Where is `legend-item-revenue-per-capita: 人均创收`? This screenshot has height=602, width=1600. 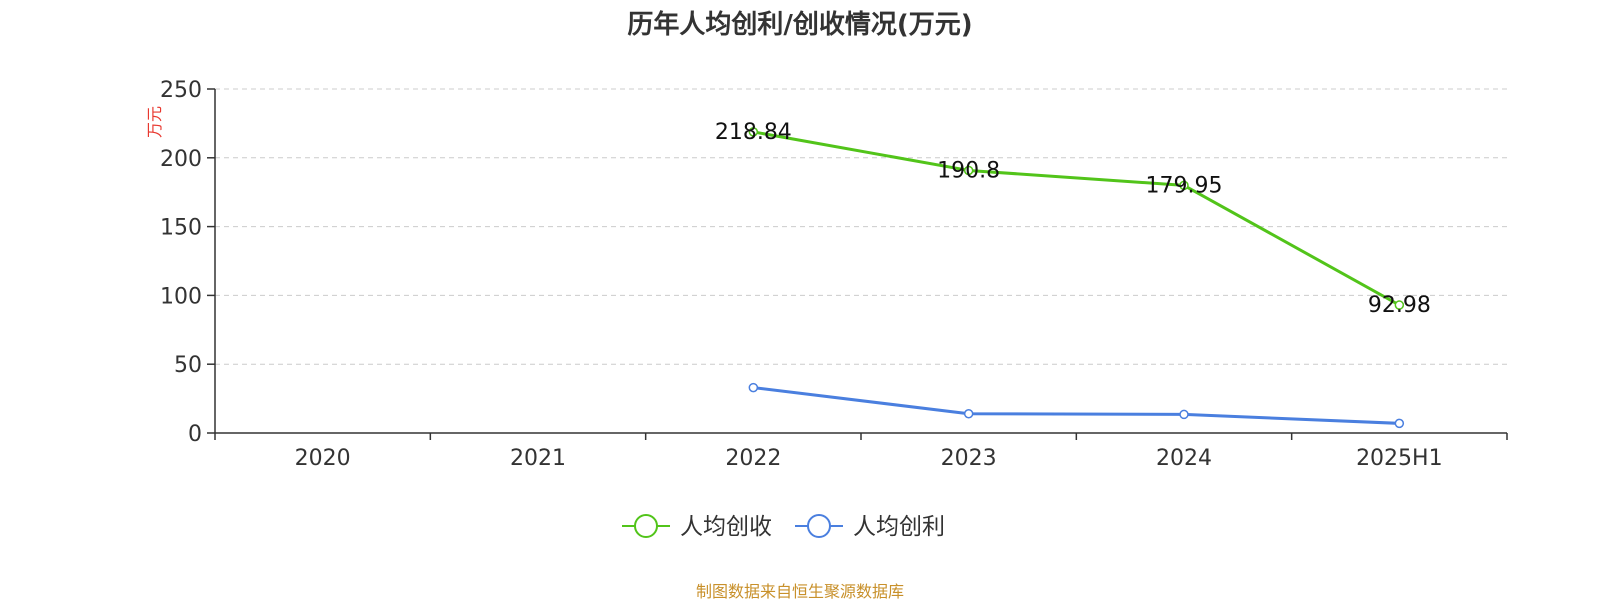 legend-item-revenue-per-capita: 人均创收 is located at coordinates (697, 527).